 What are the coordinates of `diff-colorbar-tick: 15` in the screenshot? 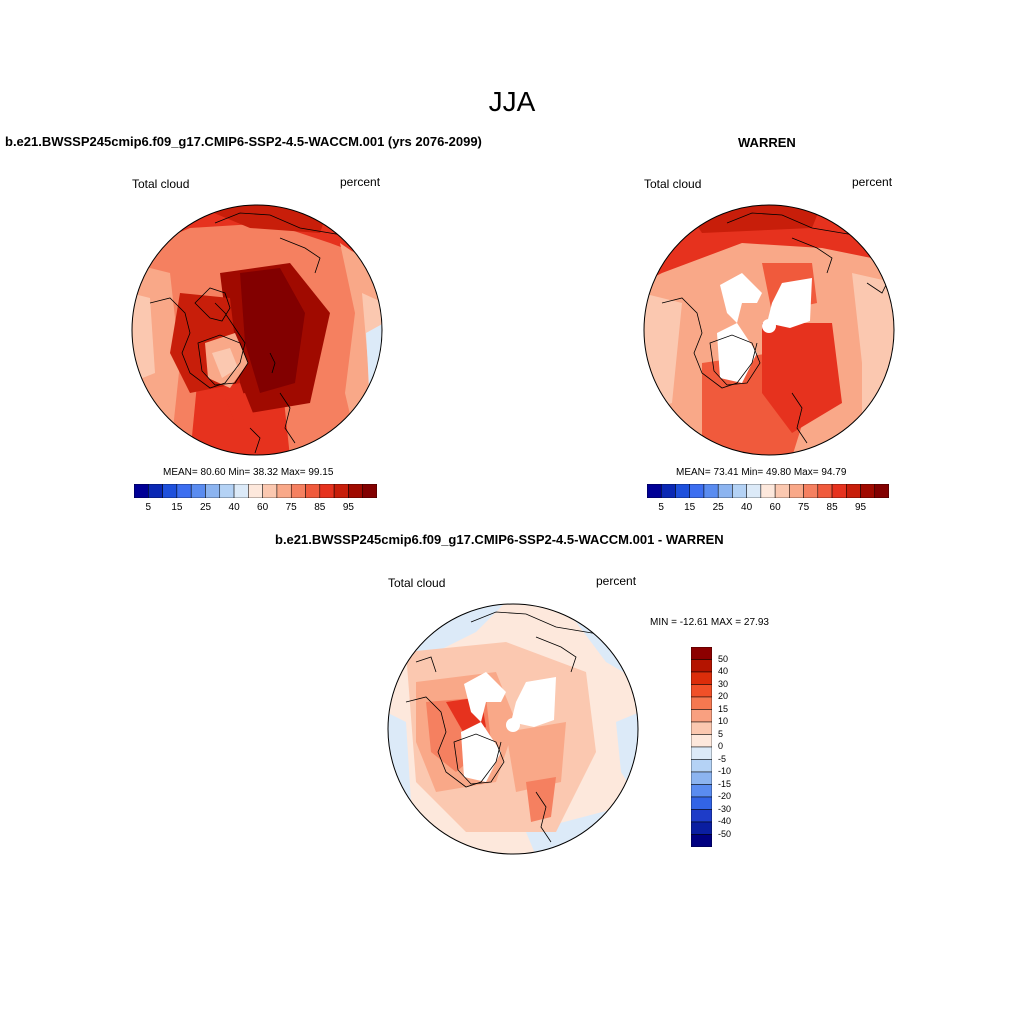 It's located at (723, 708).